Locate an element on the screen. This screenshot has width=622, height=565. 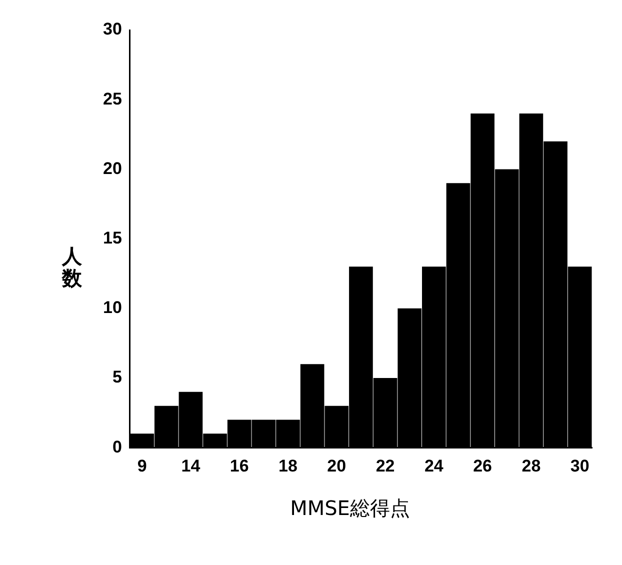
x-tick-label: 14 is located at coordinates (191, 466).